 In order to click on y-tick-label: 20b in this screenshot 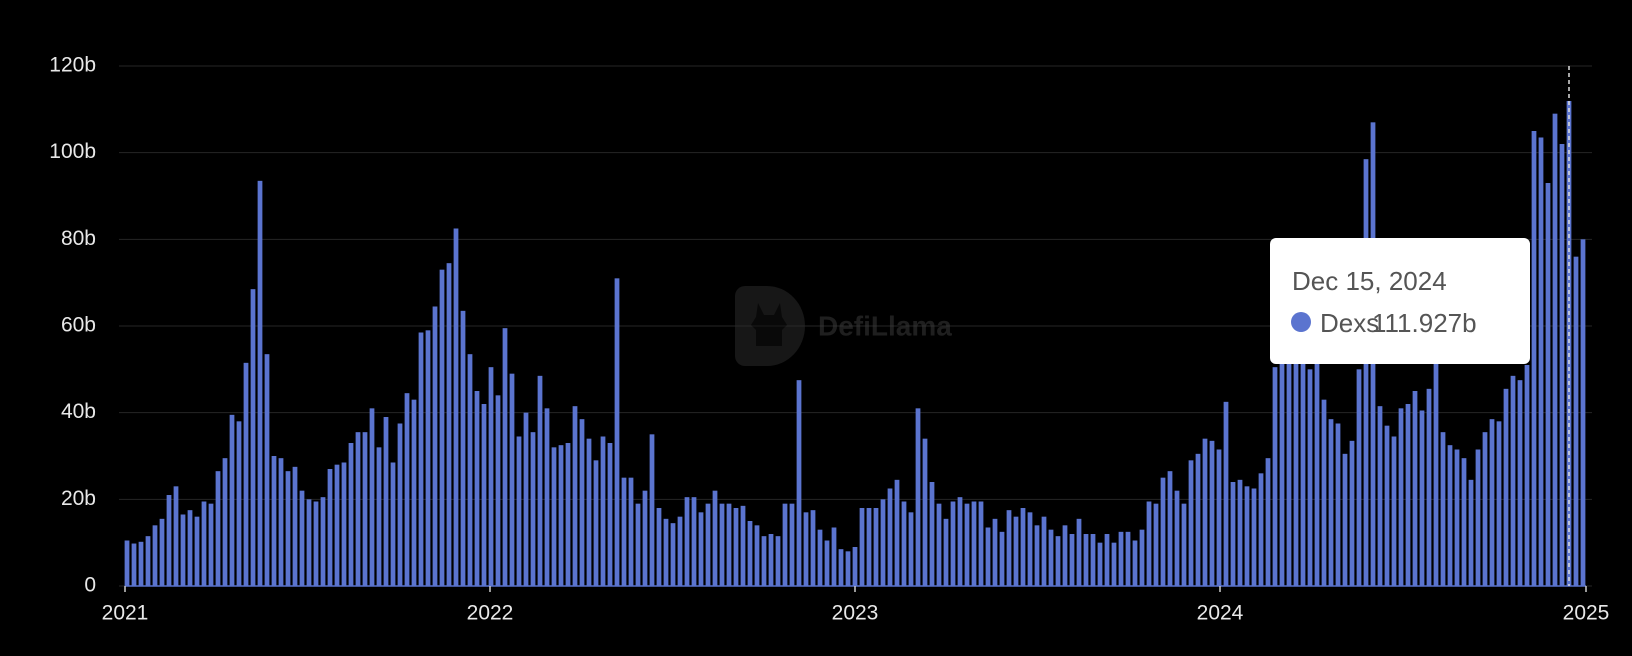, I will do `click(78, 498)`.